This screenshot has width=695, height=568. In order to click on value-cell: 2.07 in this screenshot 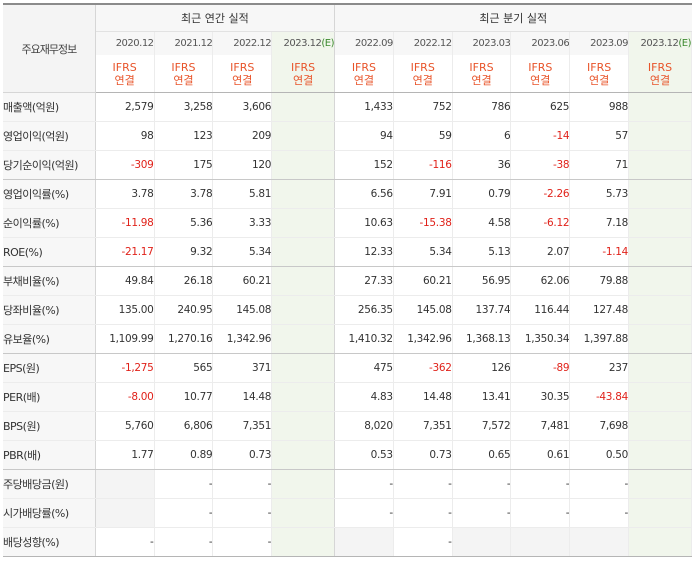, I will do `click(540, 252)`.